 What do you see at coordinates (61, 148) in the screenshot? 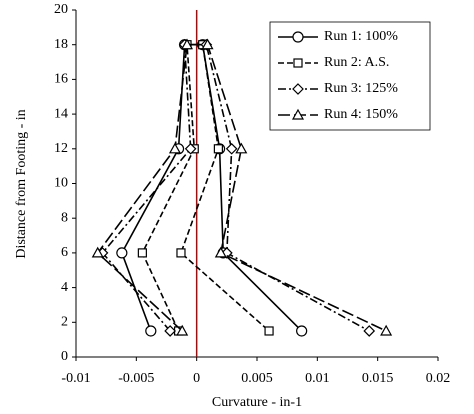
I see `y-tick-label: 12` at bounding box center [61, 148].